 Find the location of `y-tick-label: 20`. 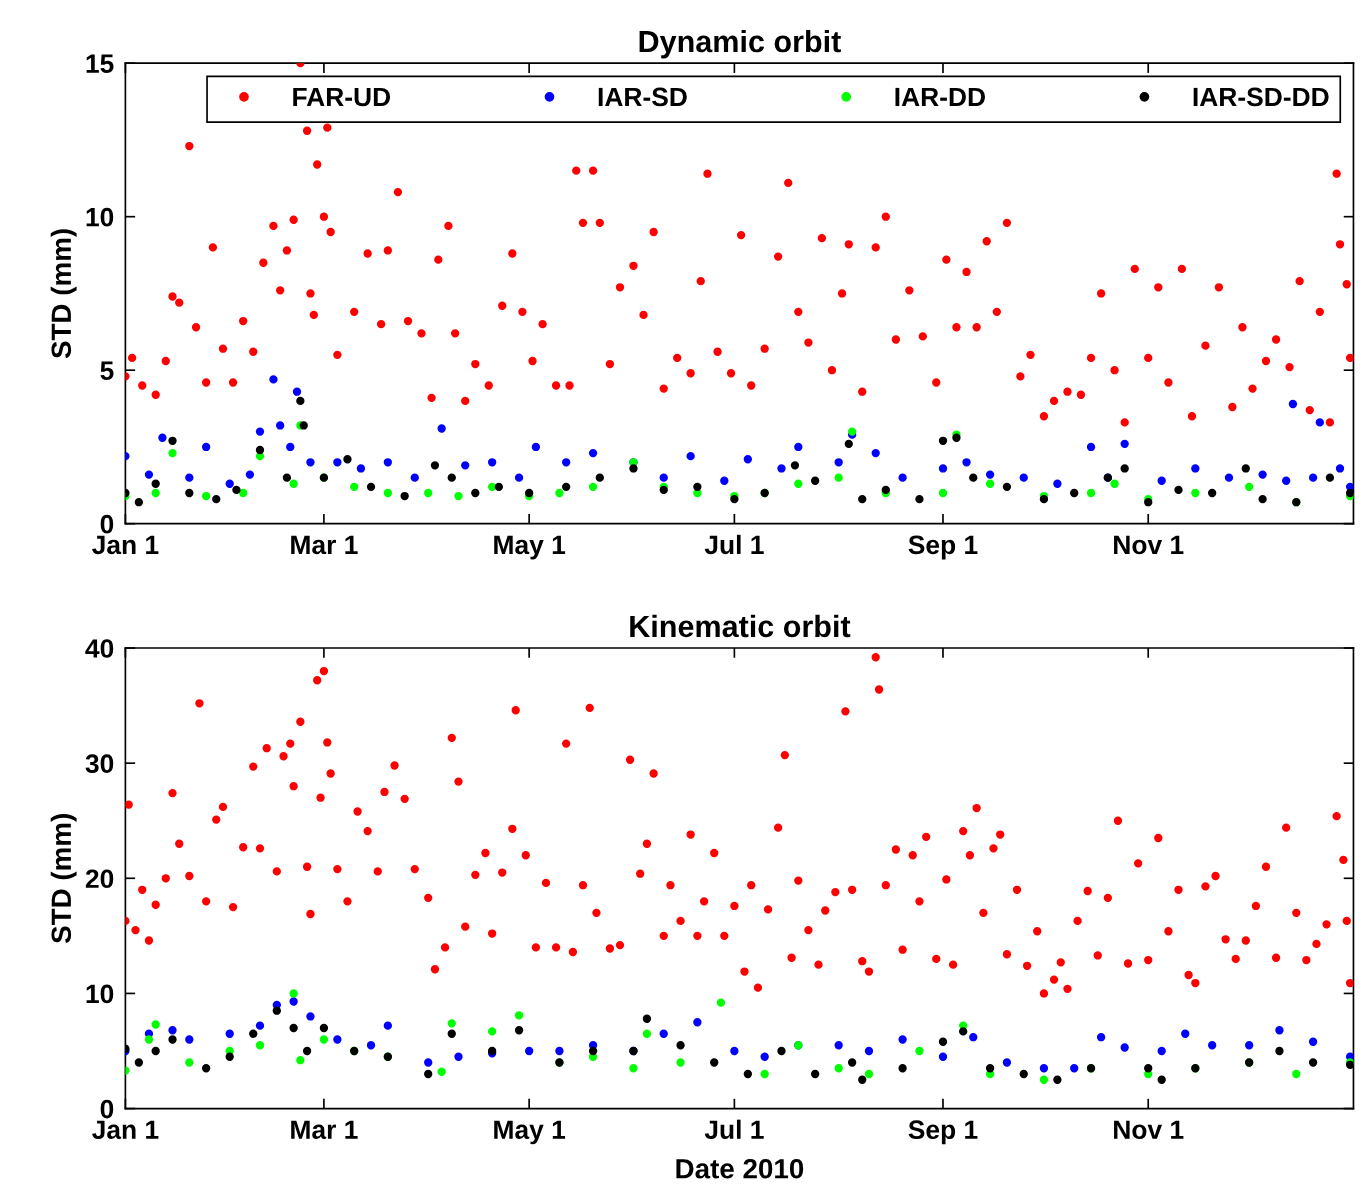

y-tick-label: 20 is located at coordinates (99, 879).